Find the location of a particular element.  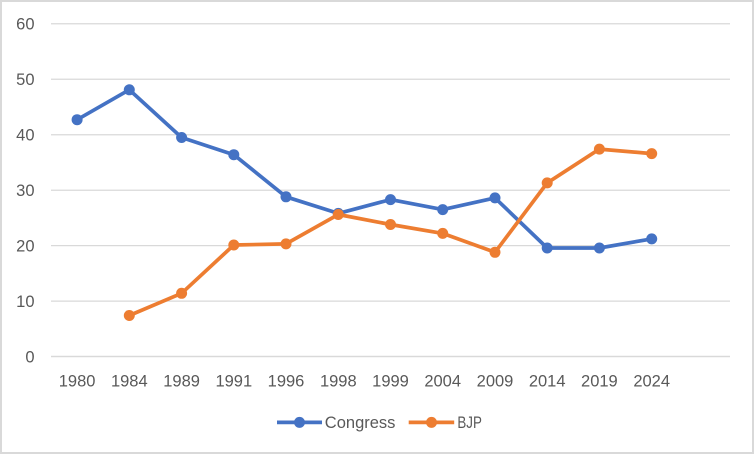

svg-text: 10 is located at coordinates (25, 302).